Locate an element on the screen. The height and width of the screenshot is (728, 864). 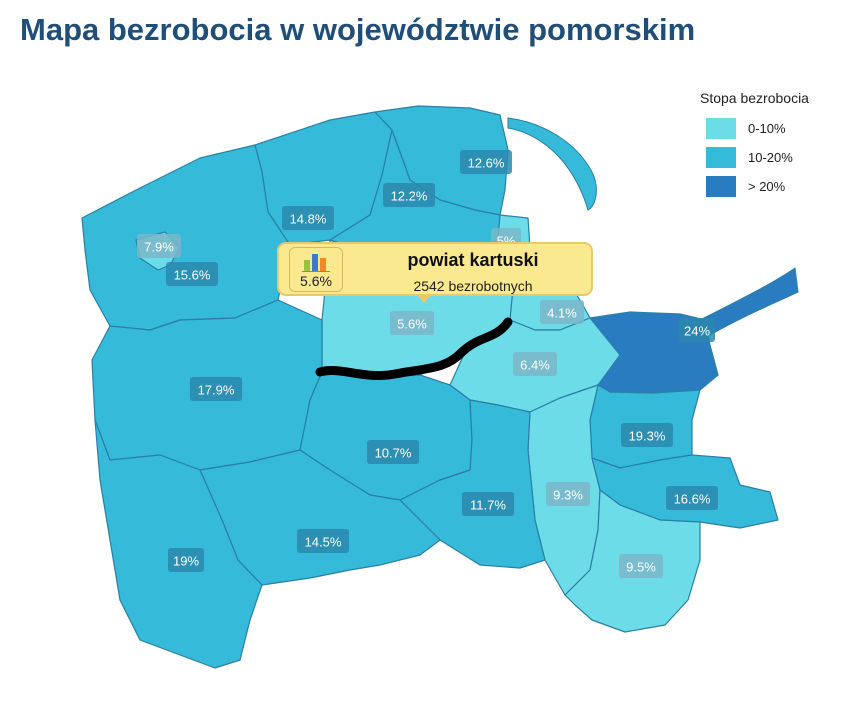
region-value-label: 24% is located at coordinates (697, 331).